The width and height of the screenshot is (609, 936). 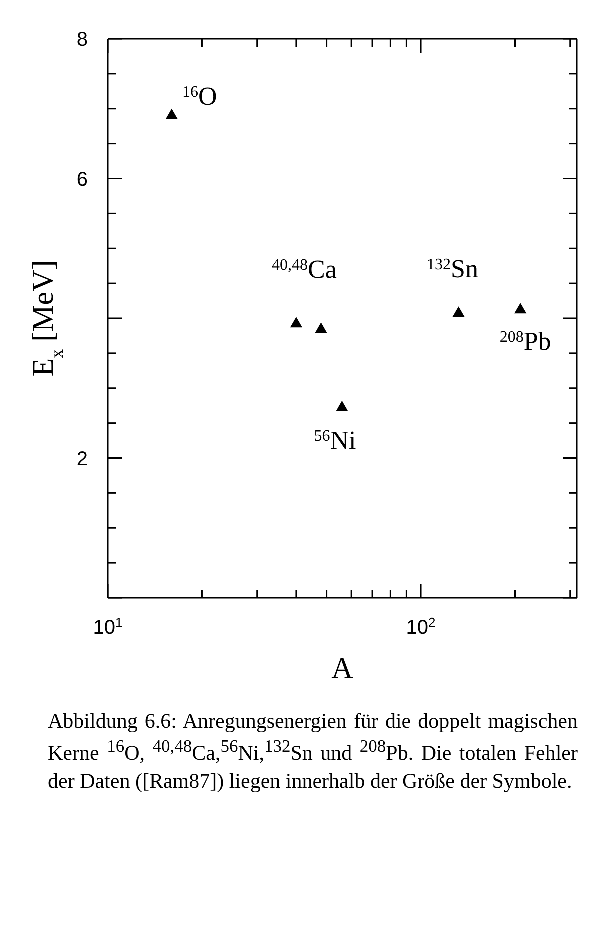 I want to click on annotation: $^{16}$O, so click(x=200, y=96).